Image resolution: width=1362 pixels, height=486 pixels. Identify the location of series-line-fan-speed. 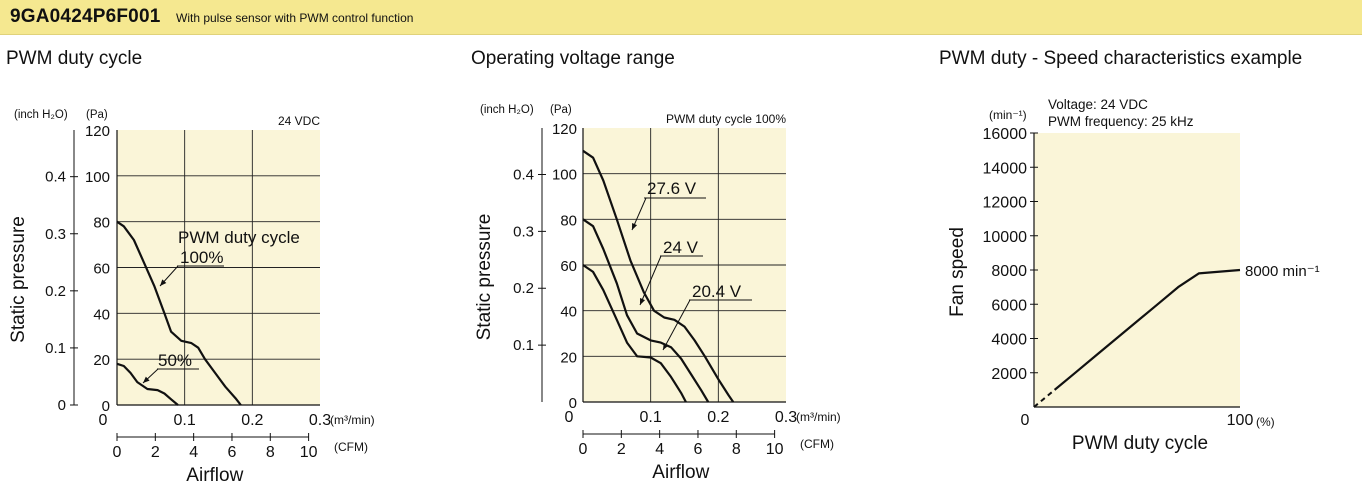
(1147, 329).